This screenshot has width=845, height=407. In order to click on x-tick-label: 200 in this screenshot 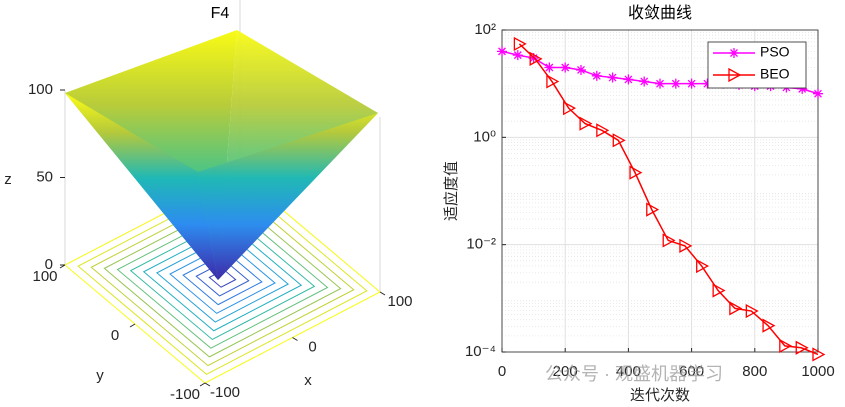, I will do `click(565, 371)`.